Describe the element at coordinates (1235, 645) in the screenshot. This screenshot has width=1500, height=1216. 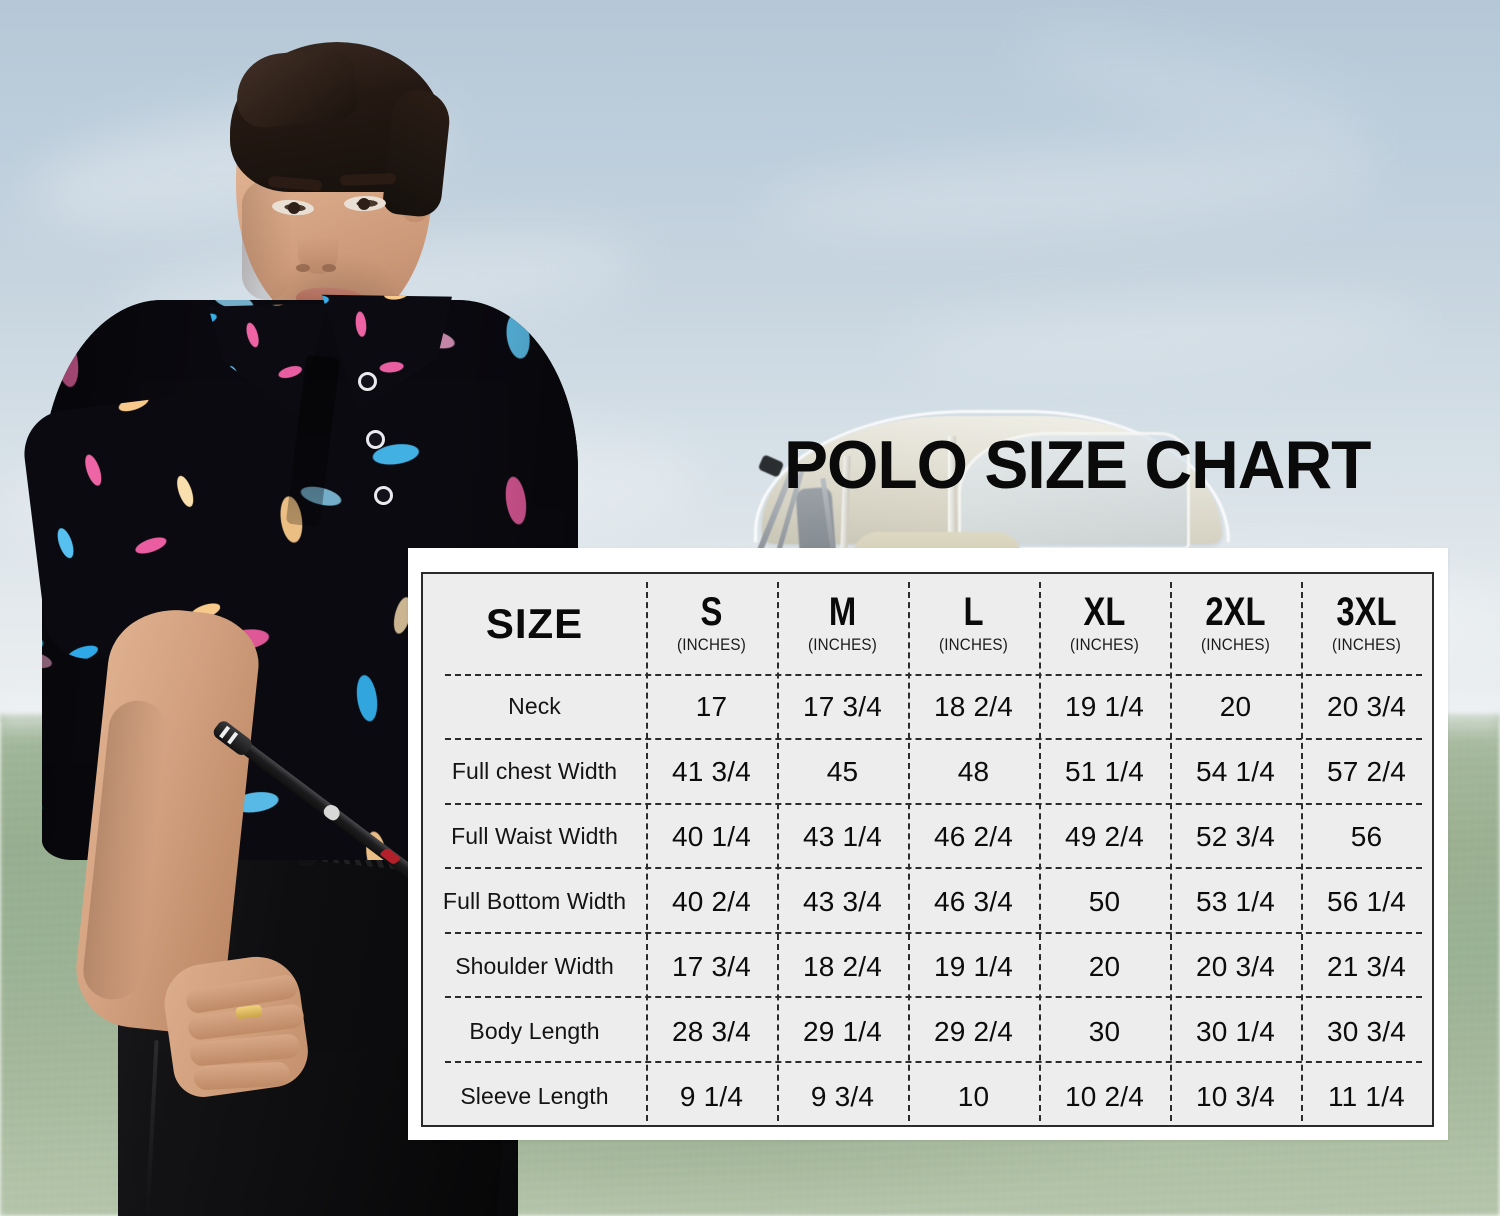
I see `column-units-2xl: (INCHES)` at that location.